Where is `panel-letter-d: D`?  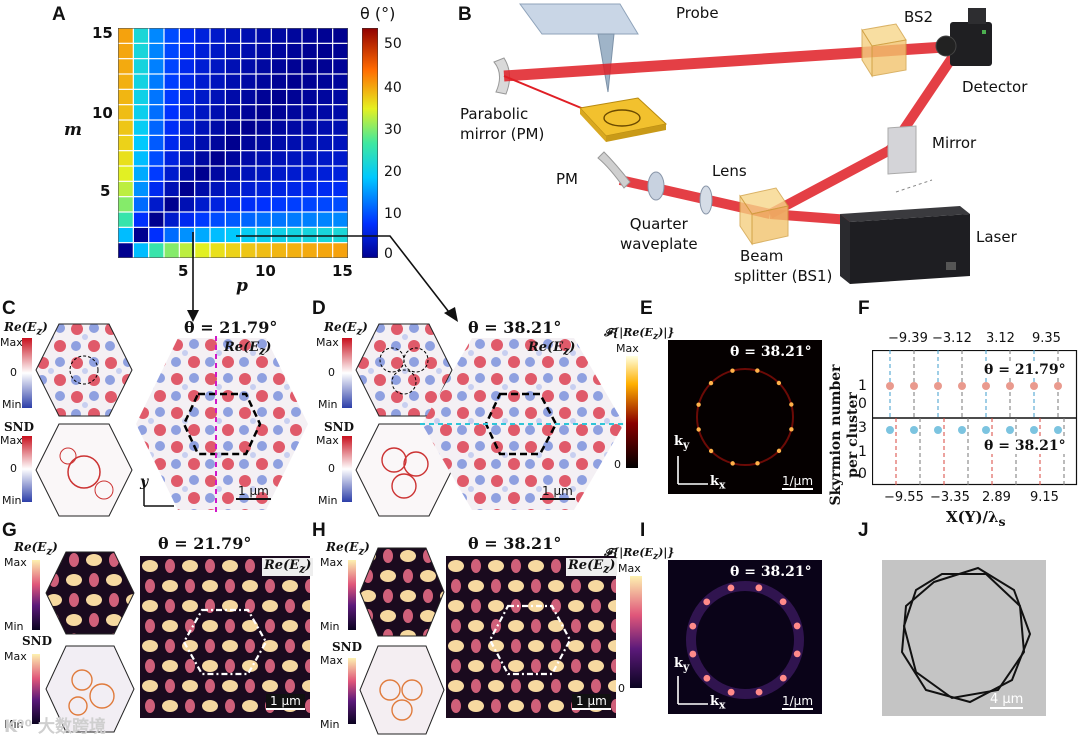 panel-letter-d: D is located at coordinates (319, 308).